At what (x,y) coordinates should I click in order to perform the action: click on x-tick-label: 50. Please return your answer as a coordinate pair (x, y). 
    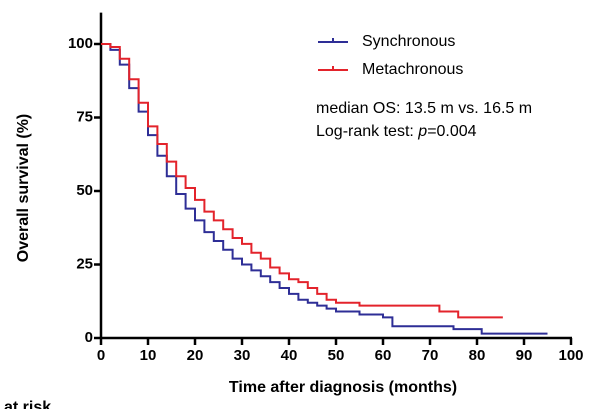
    Looking at the image, I should click on (336, 355).